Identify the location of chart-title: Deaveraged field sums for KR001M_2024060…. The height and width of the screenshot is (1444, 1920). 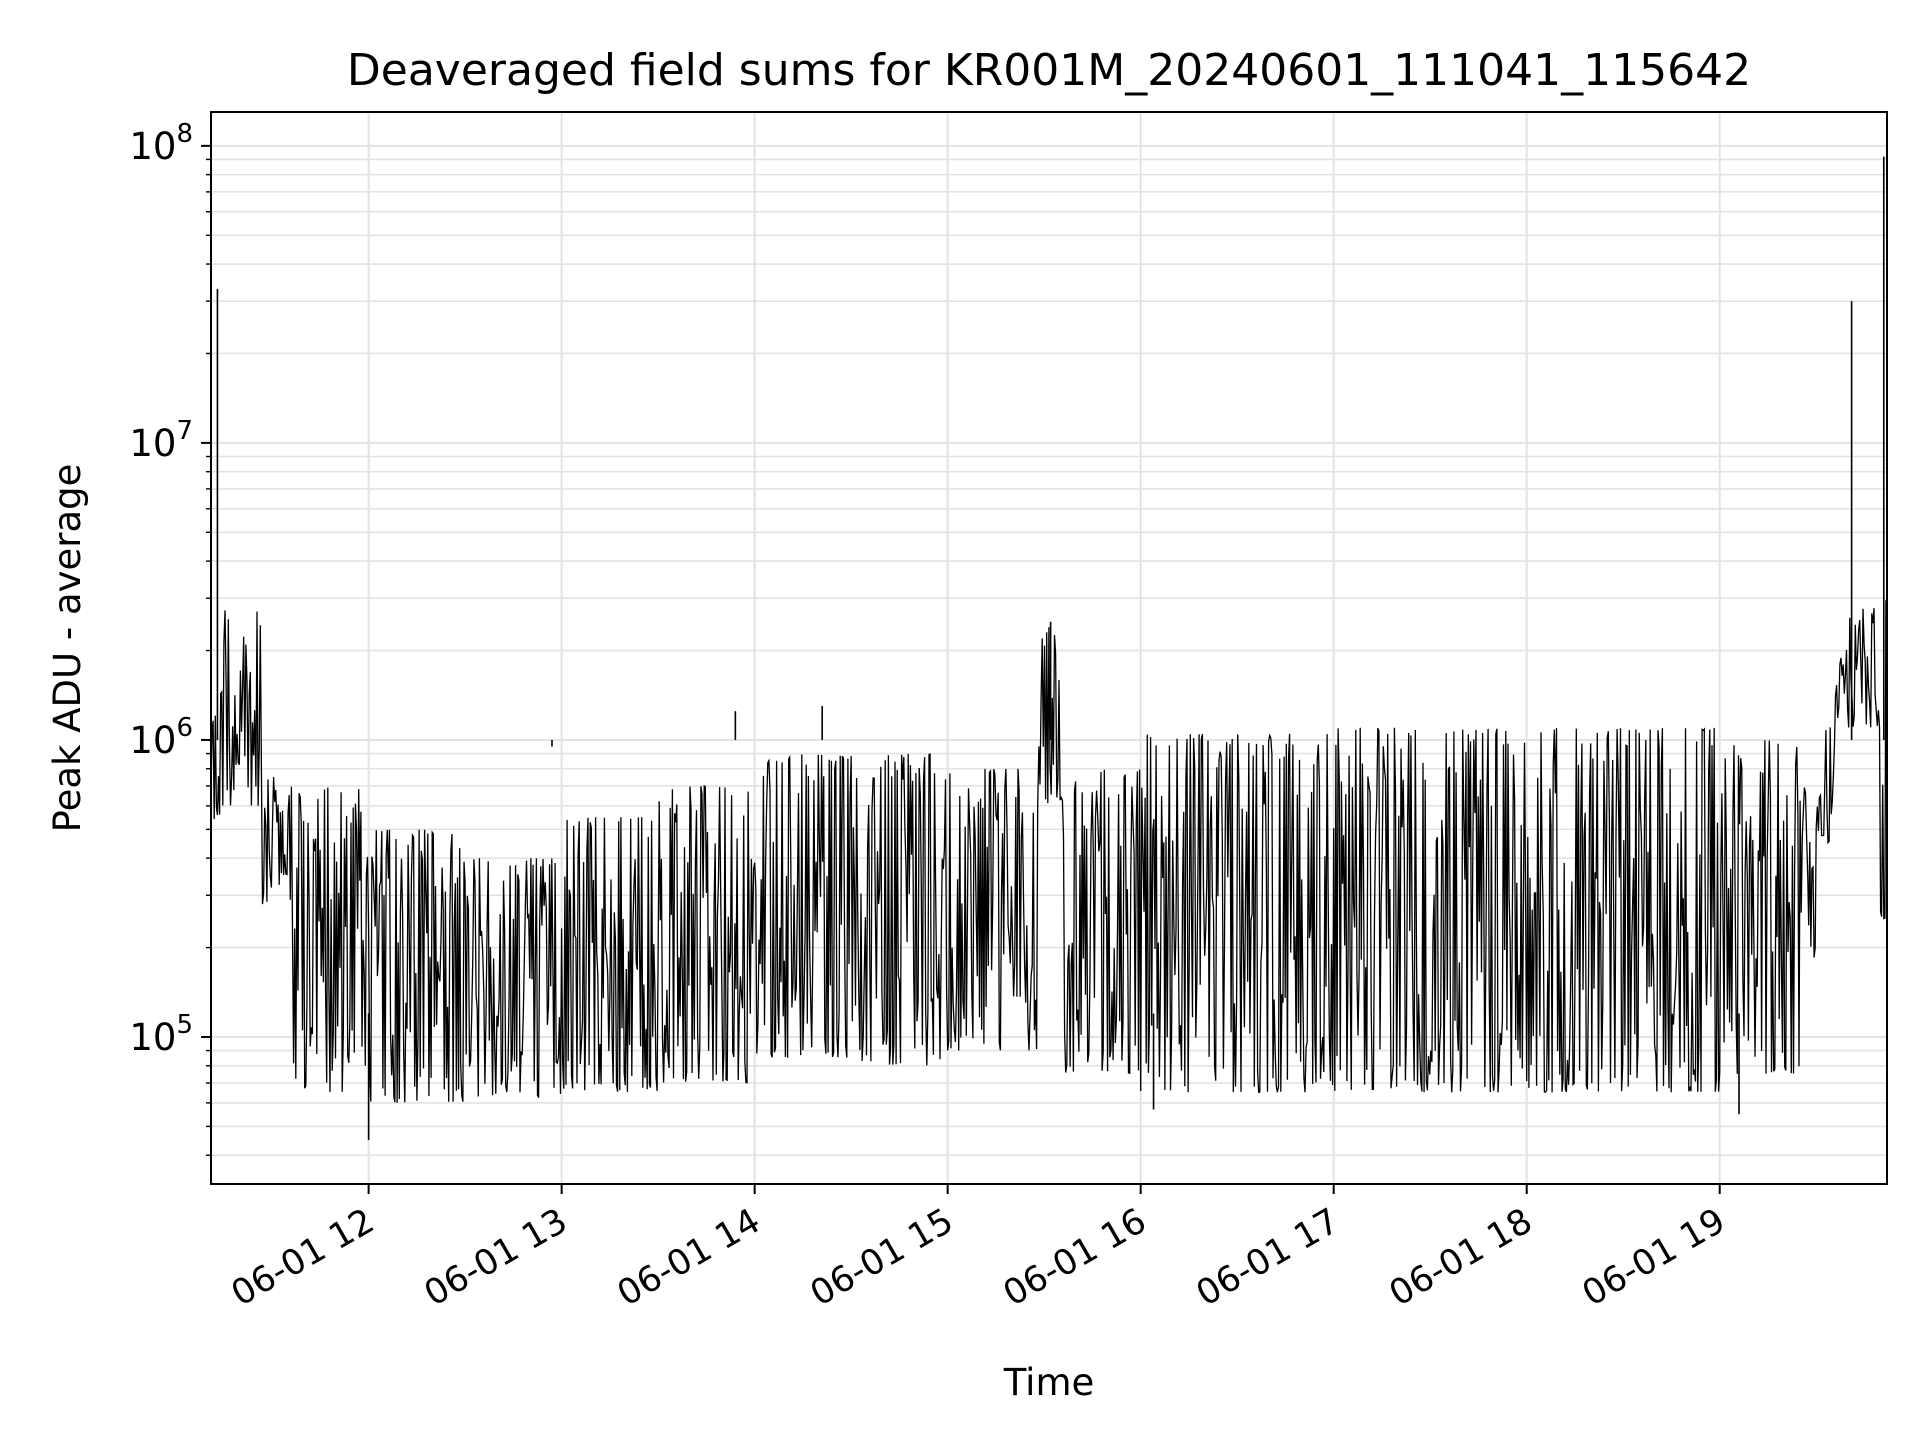
(1049, 70).